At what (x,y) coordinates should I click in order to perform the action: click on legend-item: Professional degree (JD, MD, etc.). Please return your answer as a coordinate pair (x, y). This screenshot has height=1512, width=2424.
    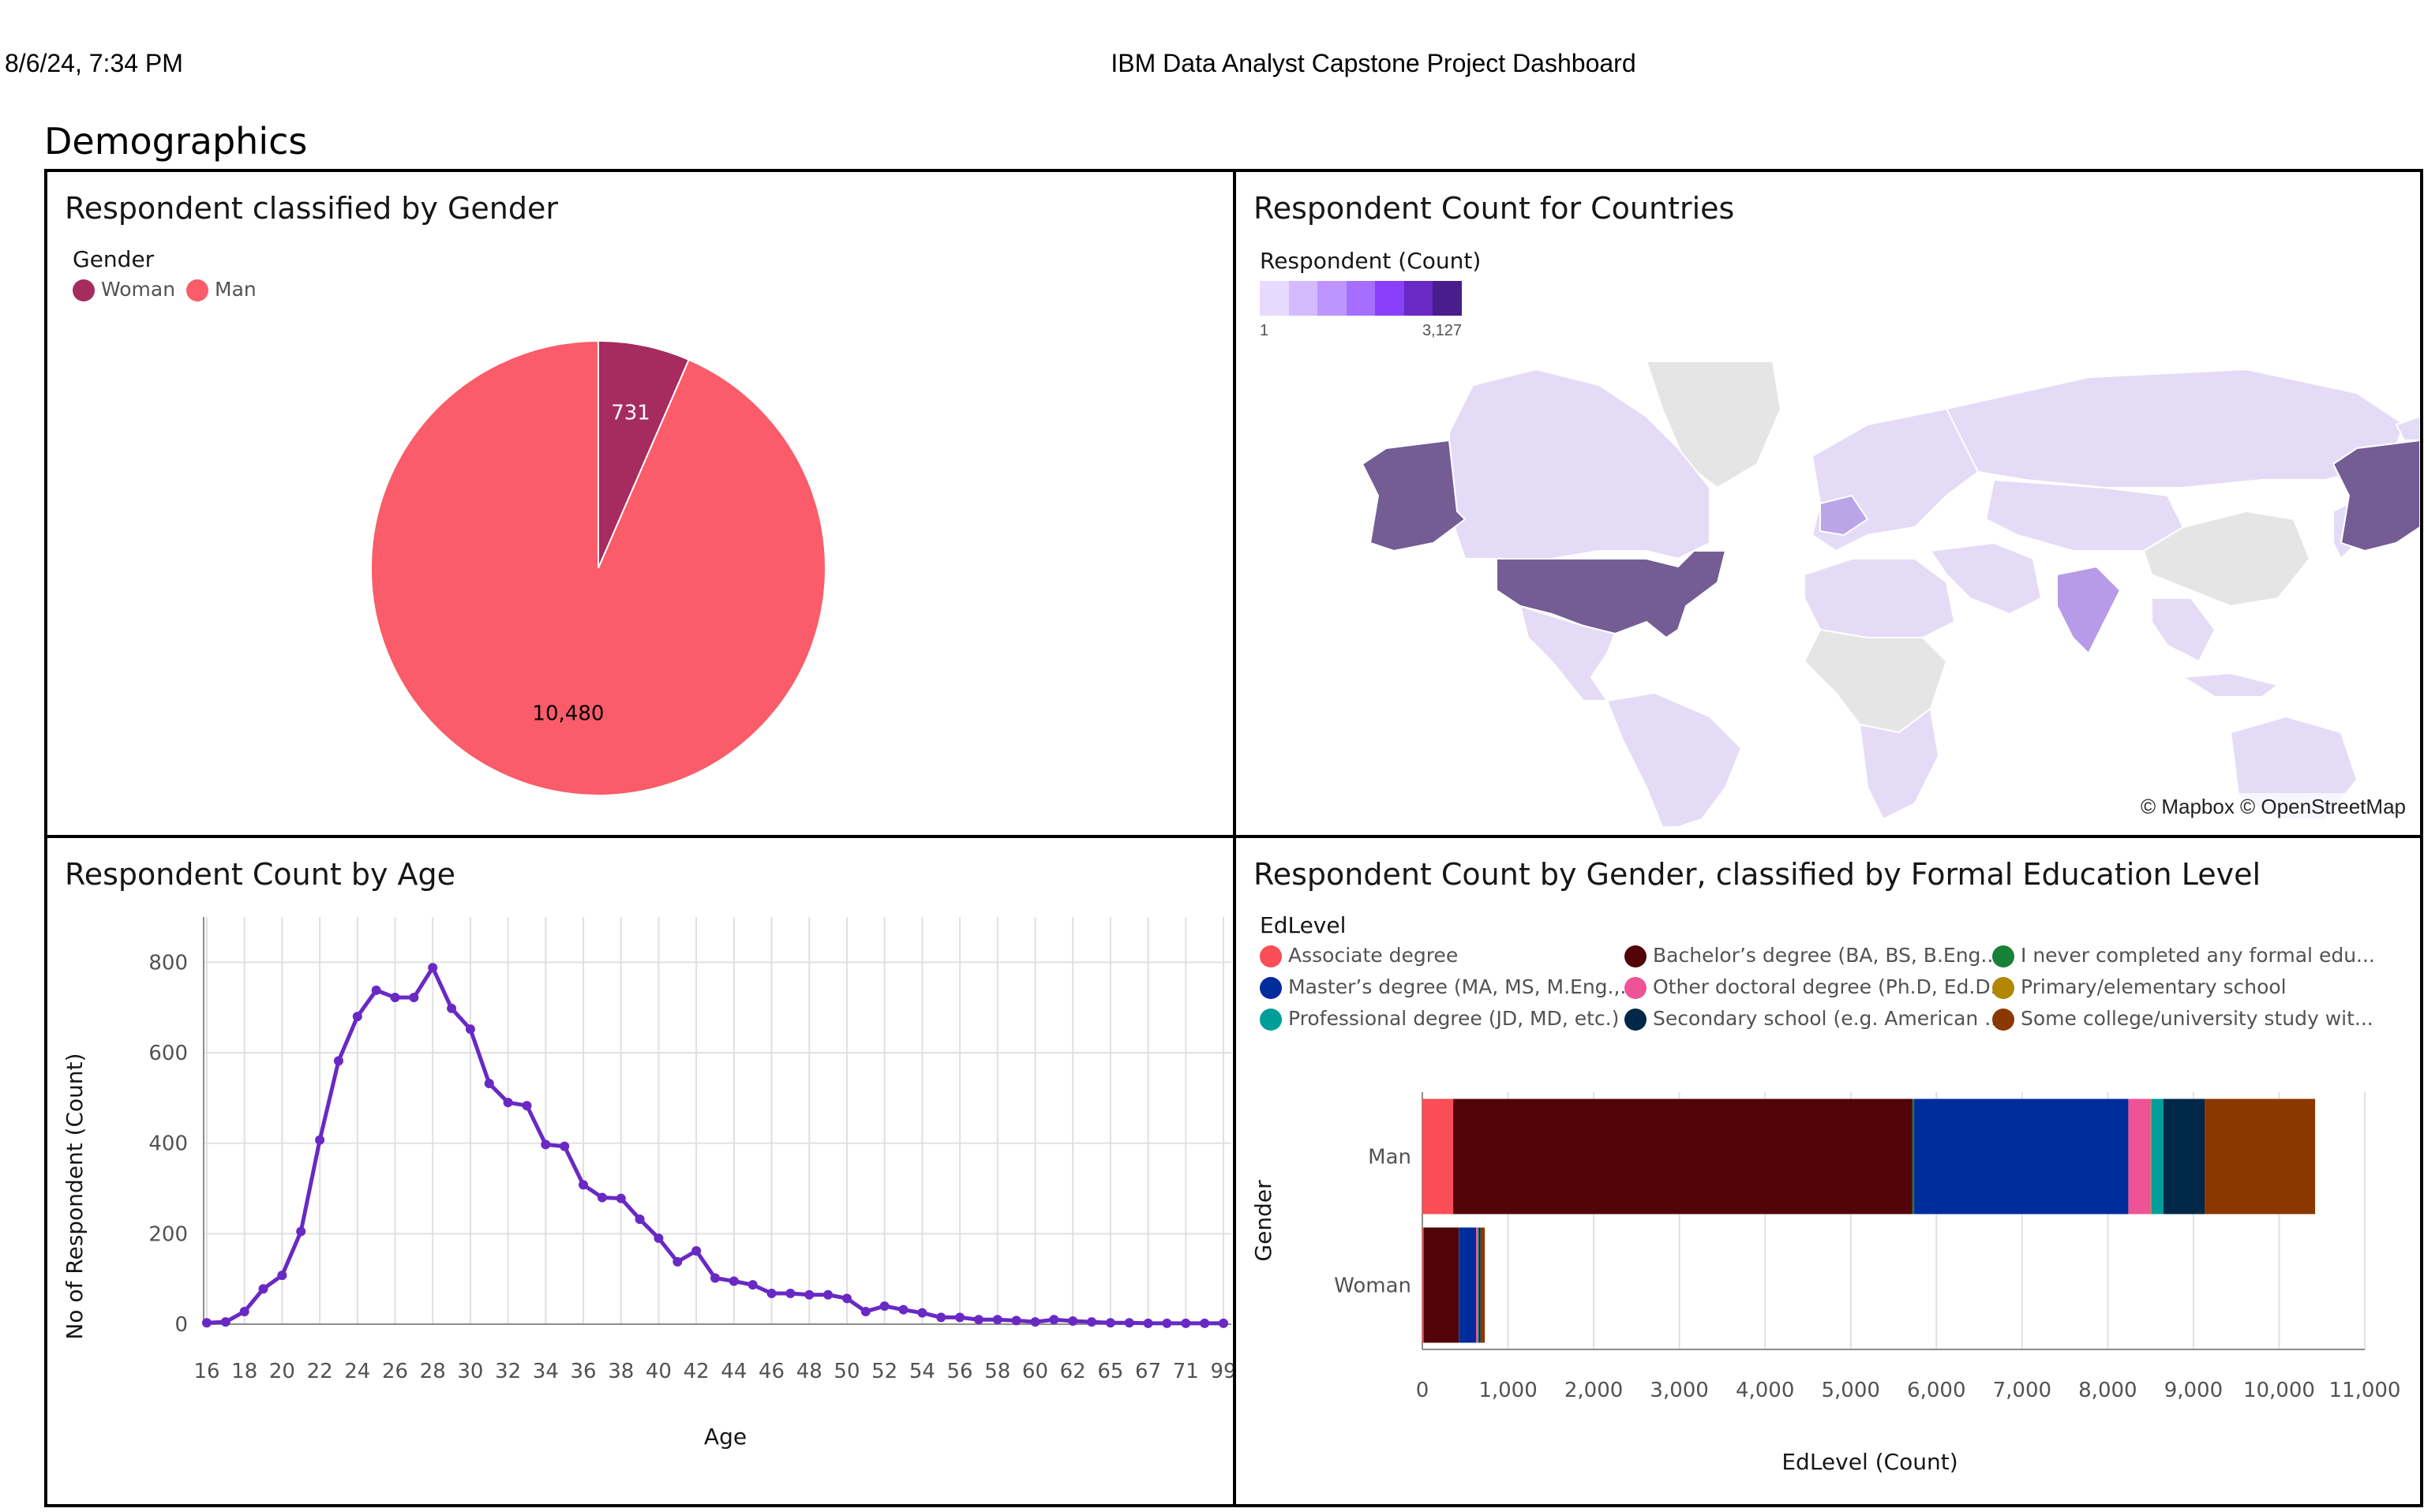
    Looking at the image, I should click on (1440, 1019).